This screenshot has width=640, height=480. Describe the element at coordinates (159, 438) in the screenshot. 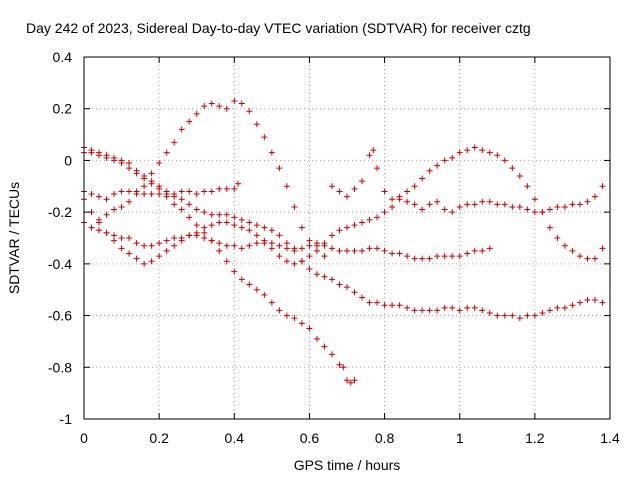

I see `x-tick-label: 0.2` at that location.